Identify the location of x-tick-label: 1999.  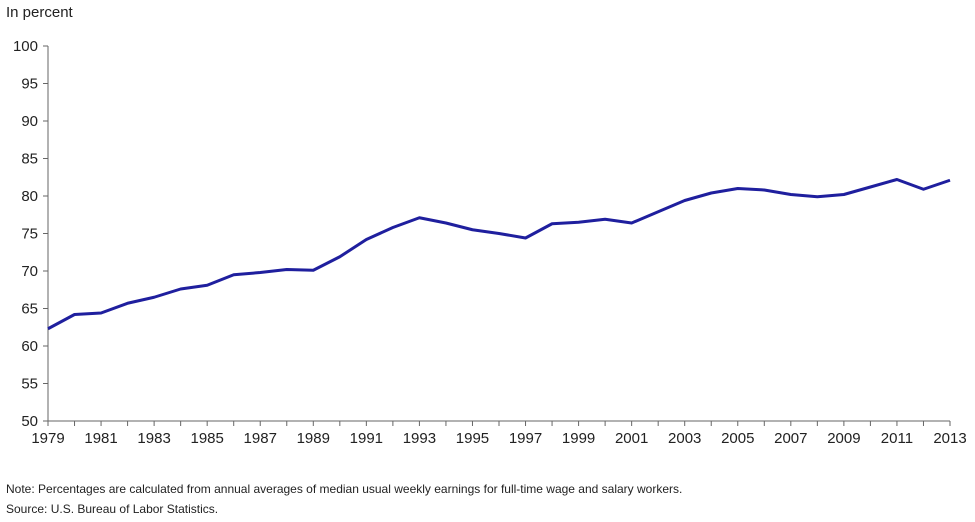
(578, 438).